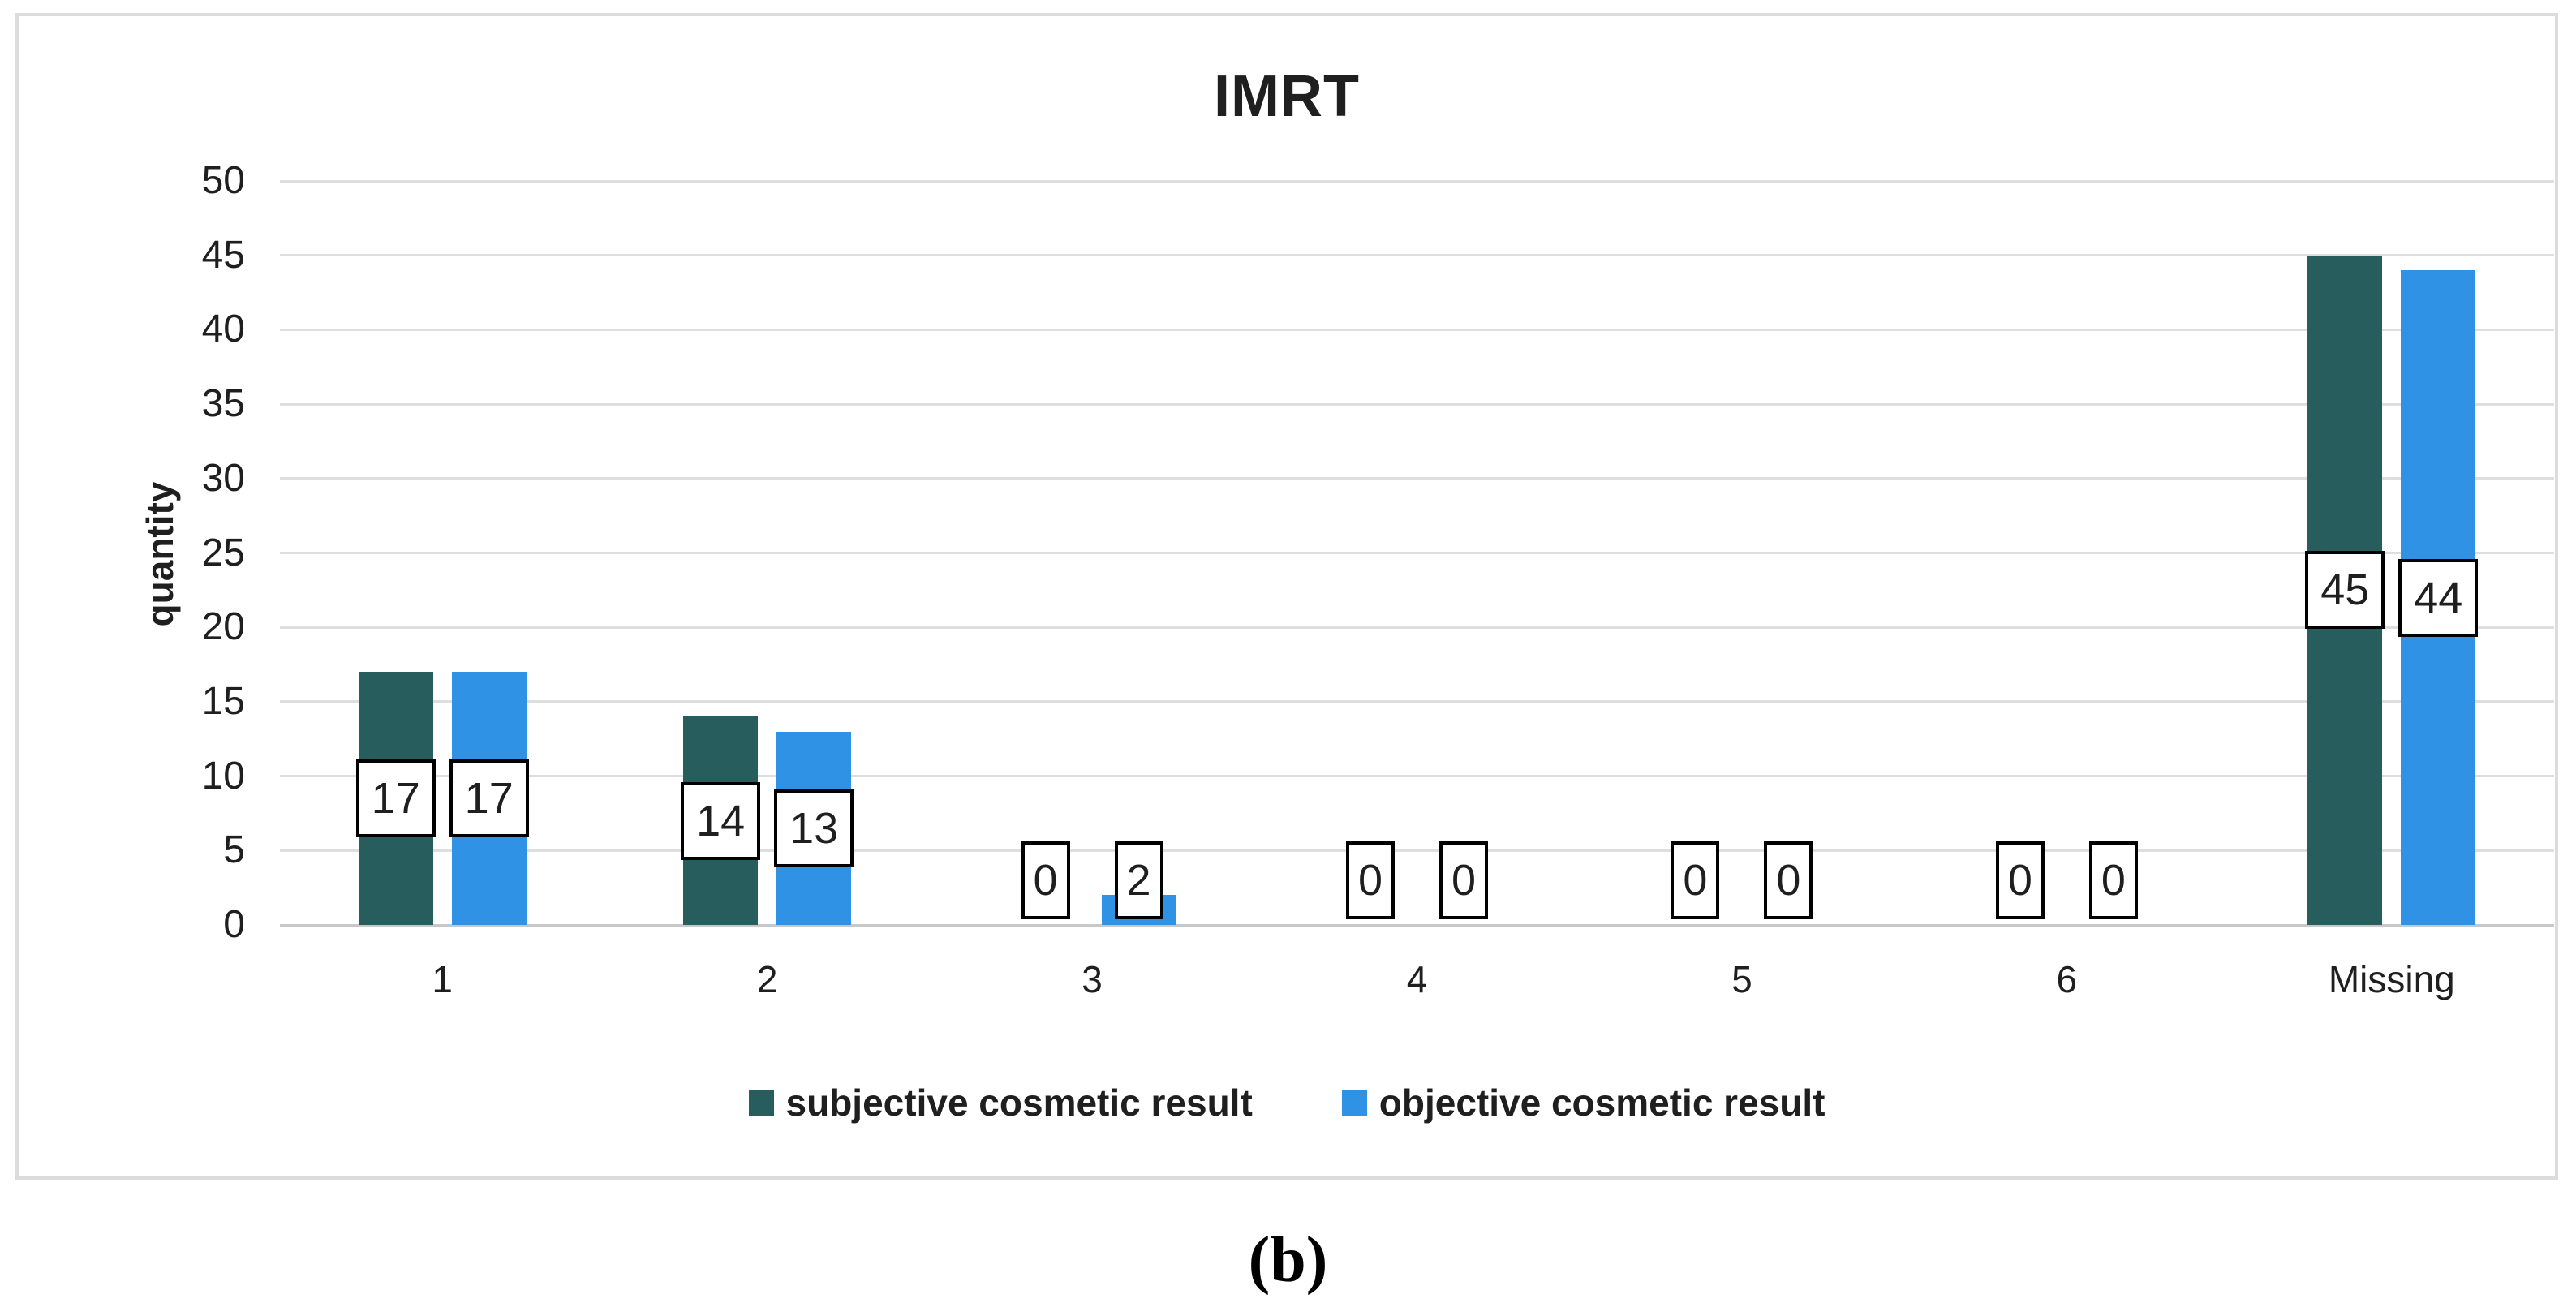  What do you see at coordinates (223, 404) in the screenshot?
I see `y-tick-label: 35` at bounding box center [223, 404].